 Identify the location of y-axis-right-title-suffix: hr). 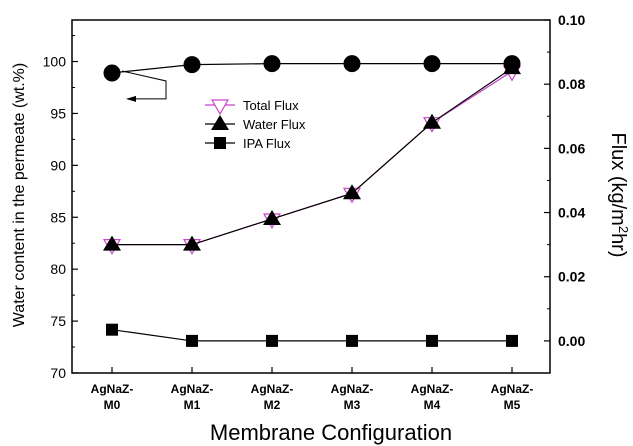
(618, 245).